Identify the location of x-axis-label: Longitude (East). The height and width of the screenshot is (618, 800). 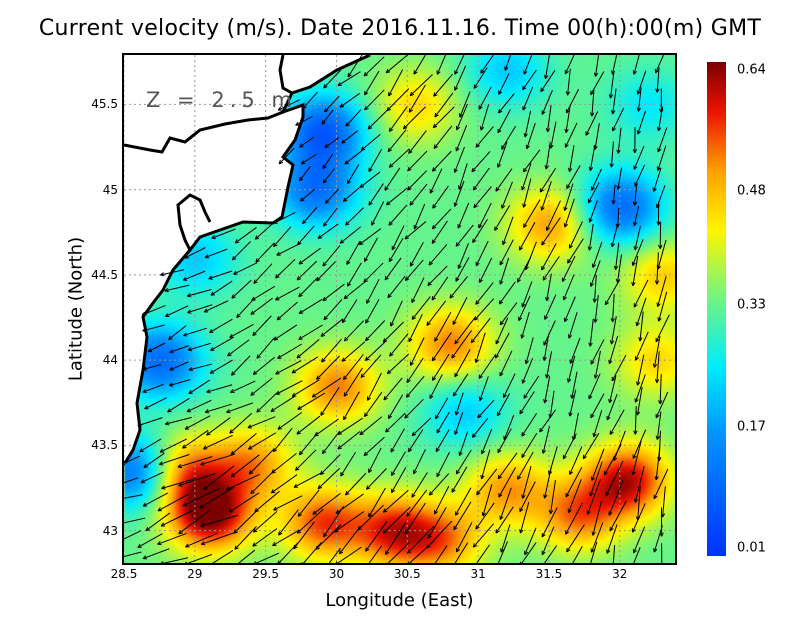
(399, 600).